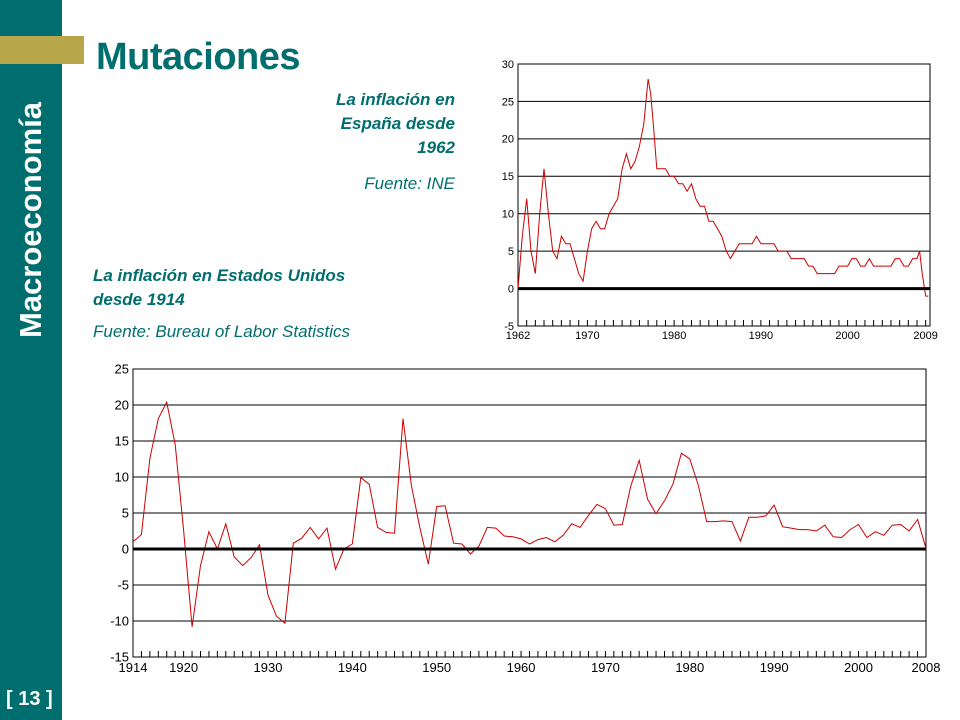 The image size is (960, 720). What do you see at coordinates (198, 57) in the screenshot?
I see `slide-title: Mutaciones` at bounding box center [198, 57].